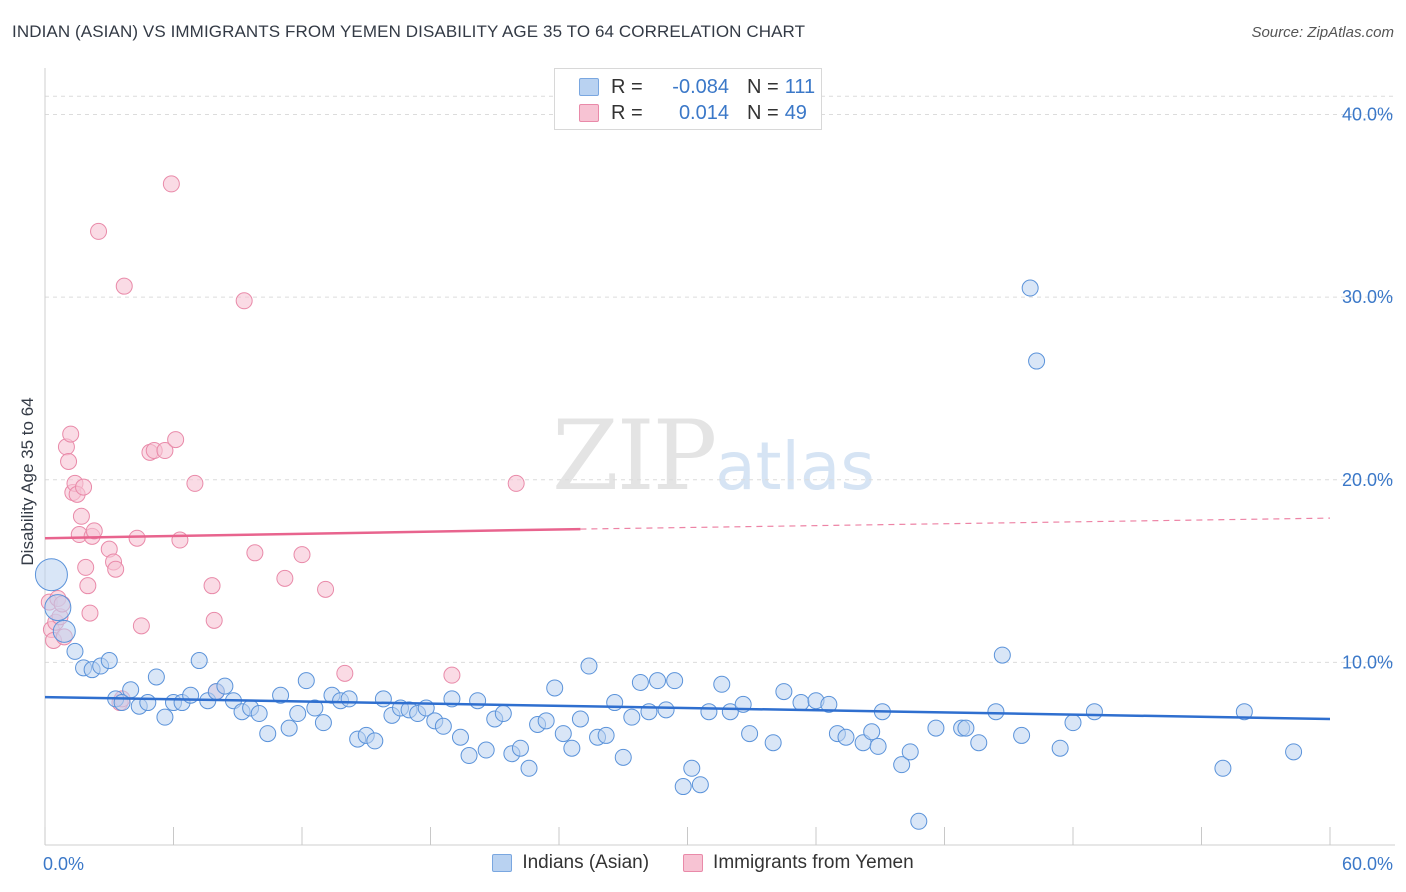  What do you see at coordinates (688, 99) in the screenshot?
I see `stats-legend: R = -0.084 N = 111 R = 0.014 N = 49` at bounding box center [688, 99].